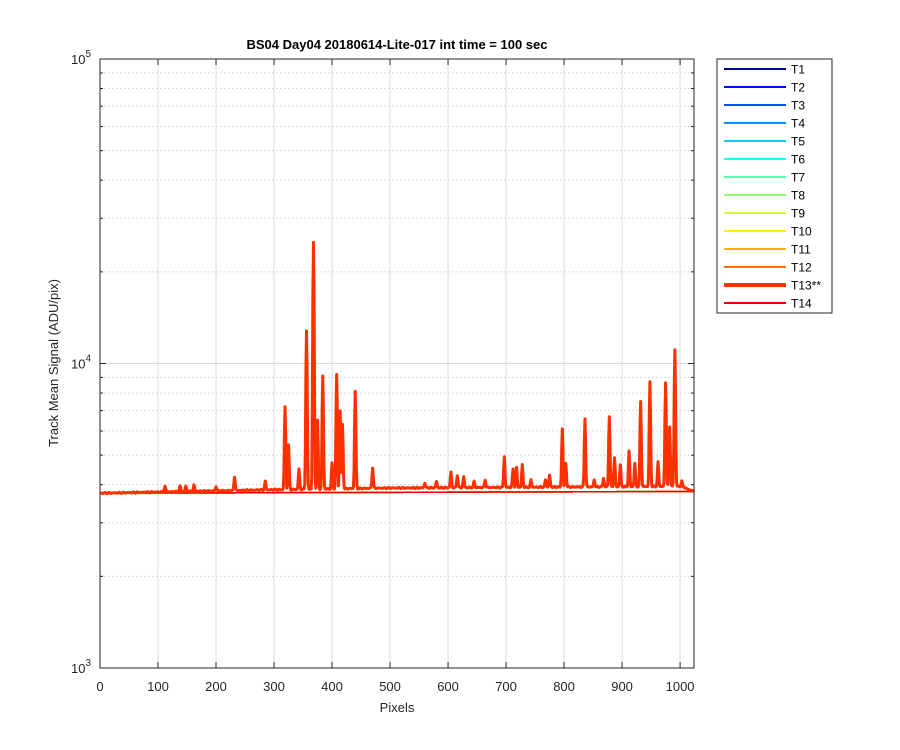 This screenshot has height=750, width=900. Describe the element at coordinates (564, 686) in the screenshot. I see `x-tick-label: 800` at that location.